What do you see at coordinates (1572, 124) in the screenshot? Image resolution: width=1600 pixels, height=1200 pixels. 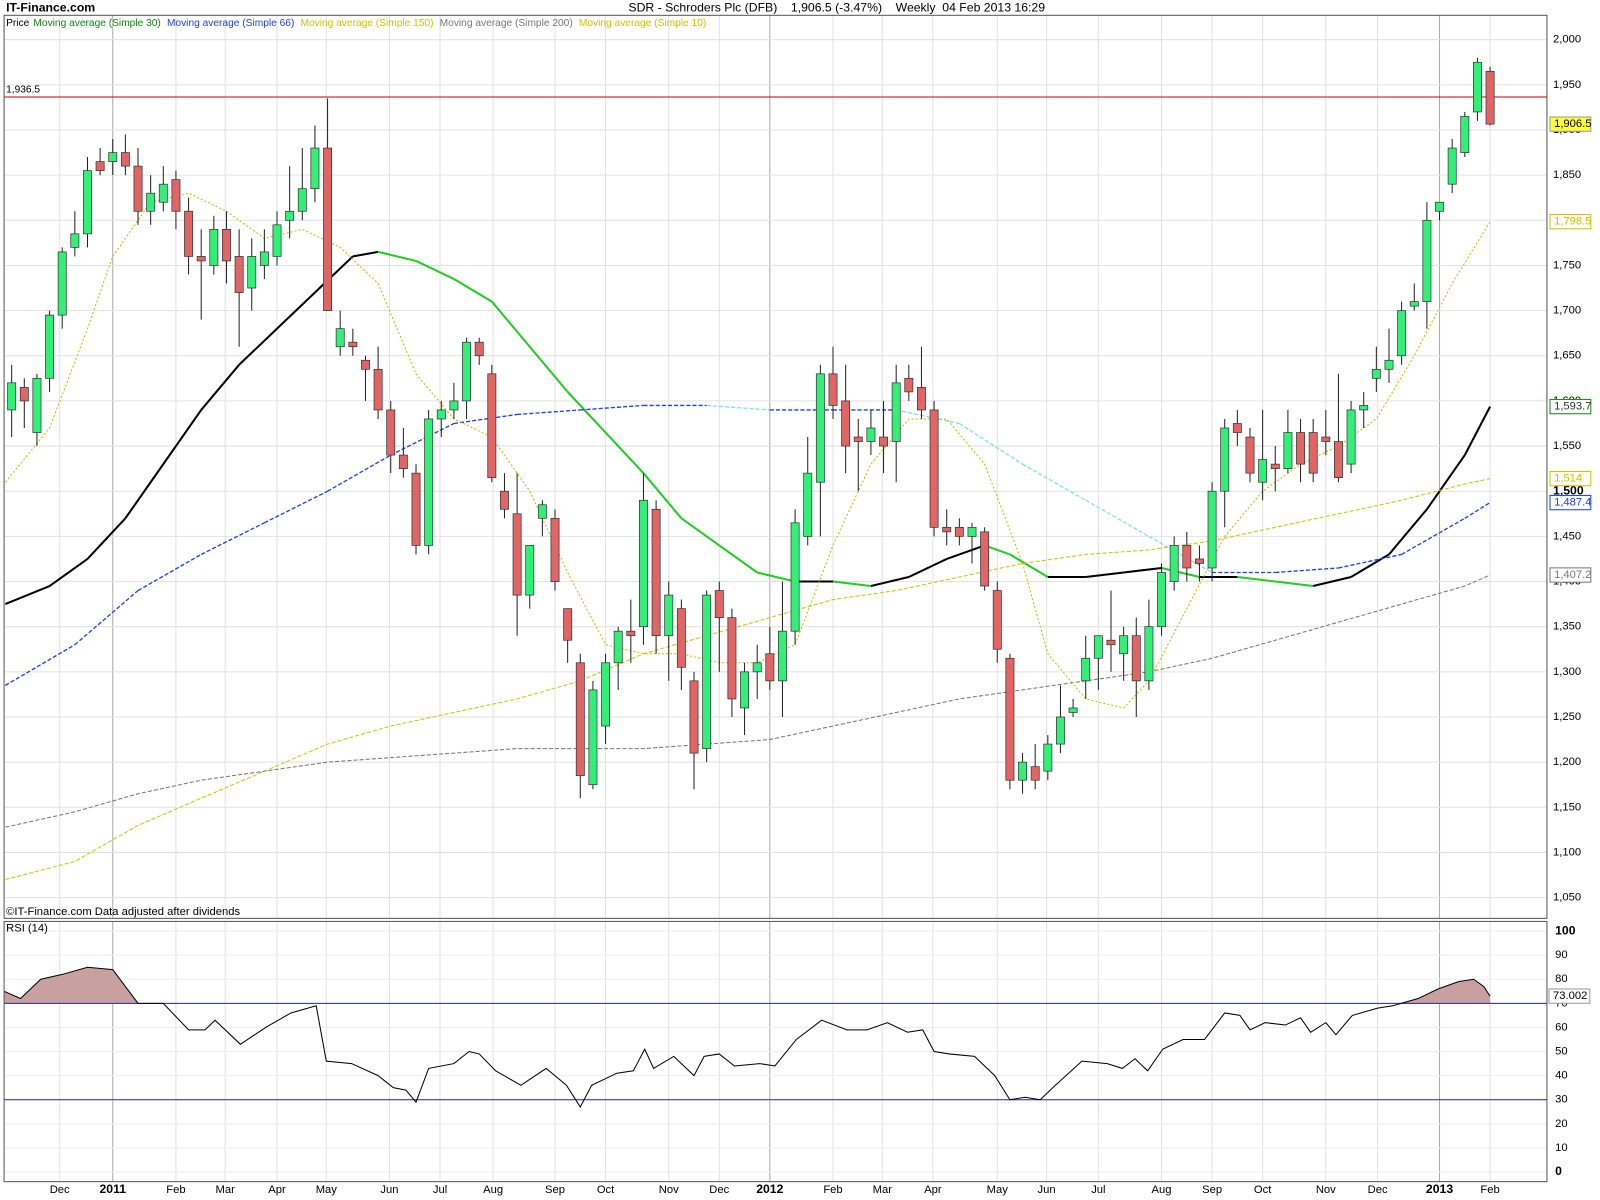 I see `price-last-label: 1,906.5` at bounding box center [1572, 124].